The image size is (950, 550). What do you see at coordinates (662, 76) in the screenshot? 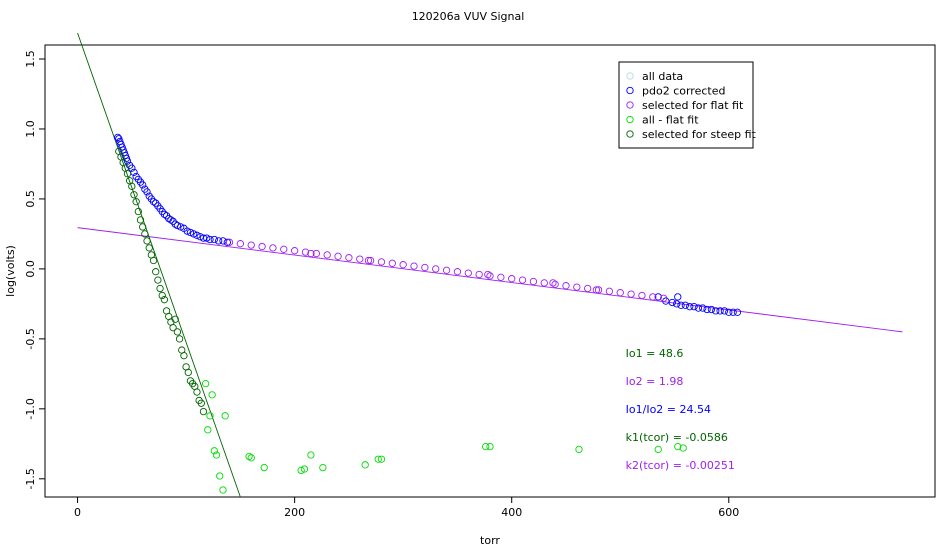
I see `legend-label: all data` at bounding box center [662, 76].